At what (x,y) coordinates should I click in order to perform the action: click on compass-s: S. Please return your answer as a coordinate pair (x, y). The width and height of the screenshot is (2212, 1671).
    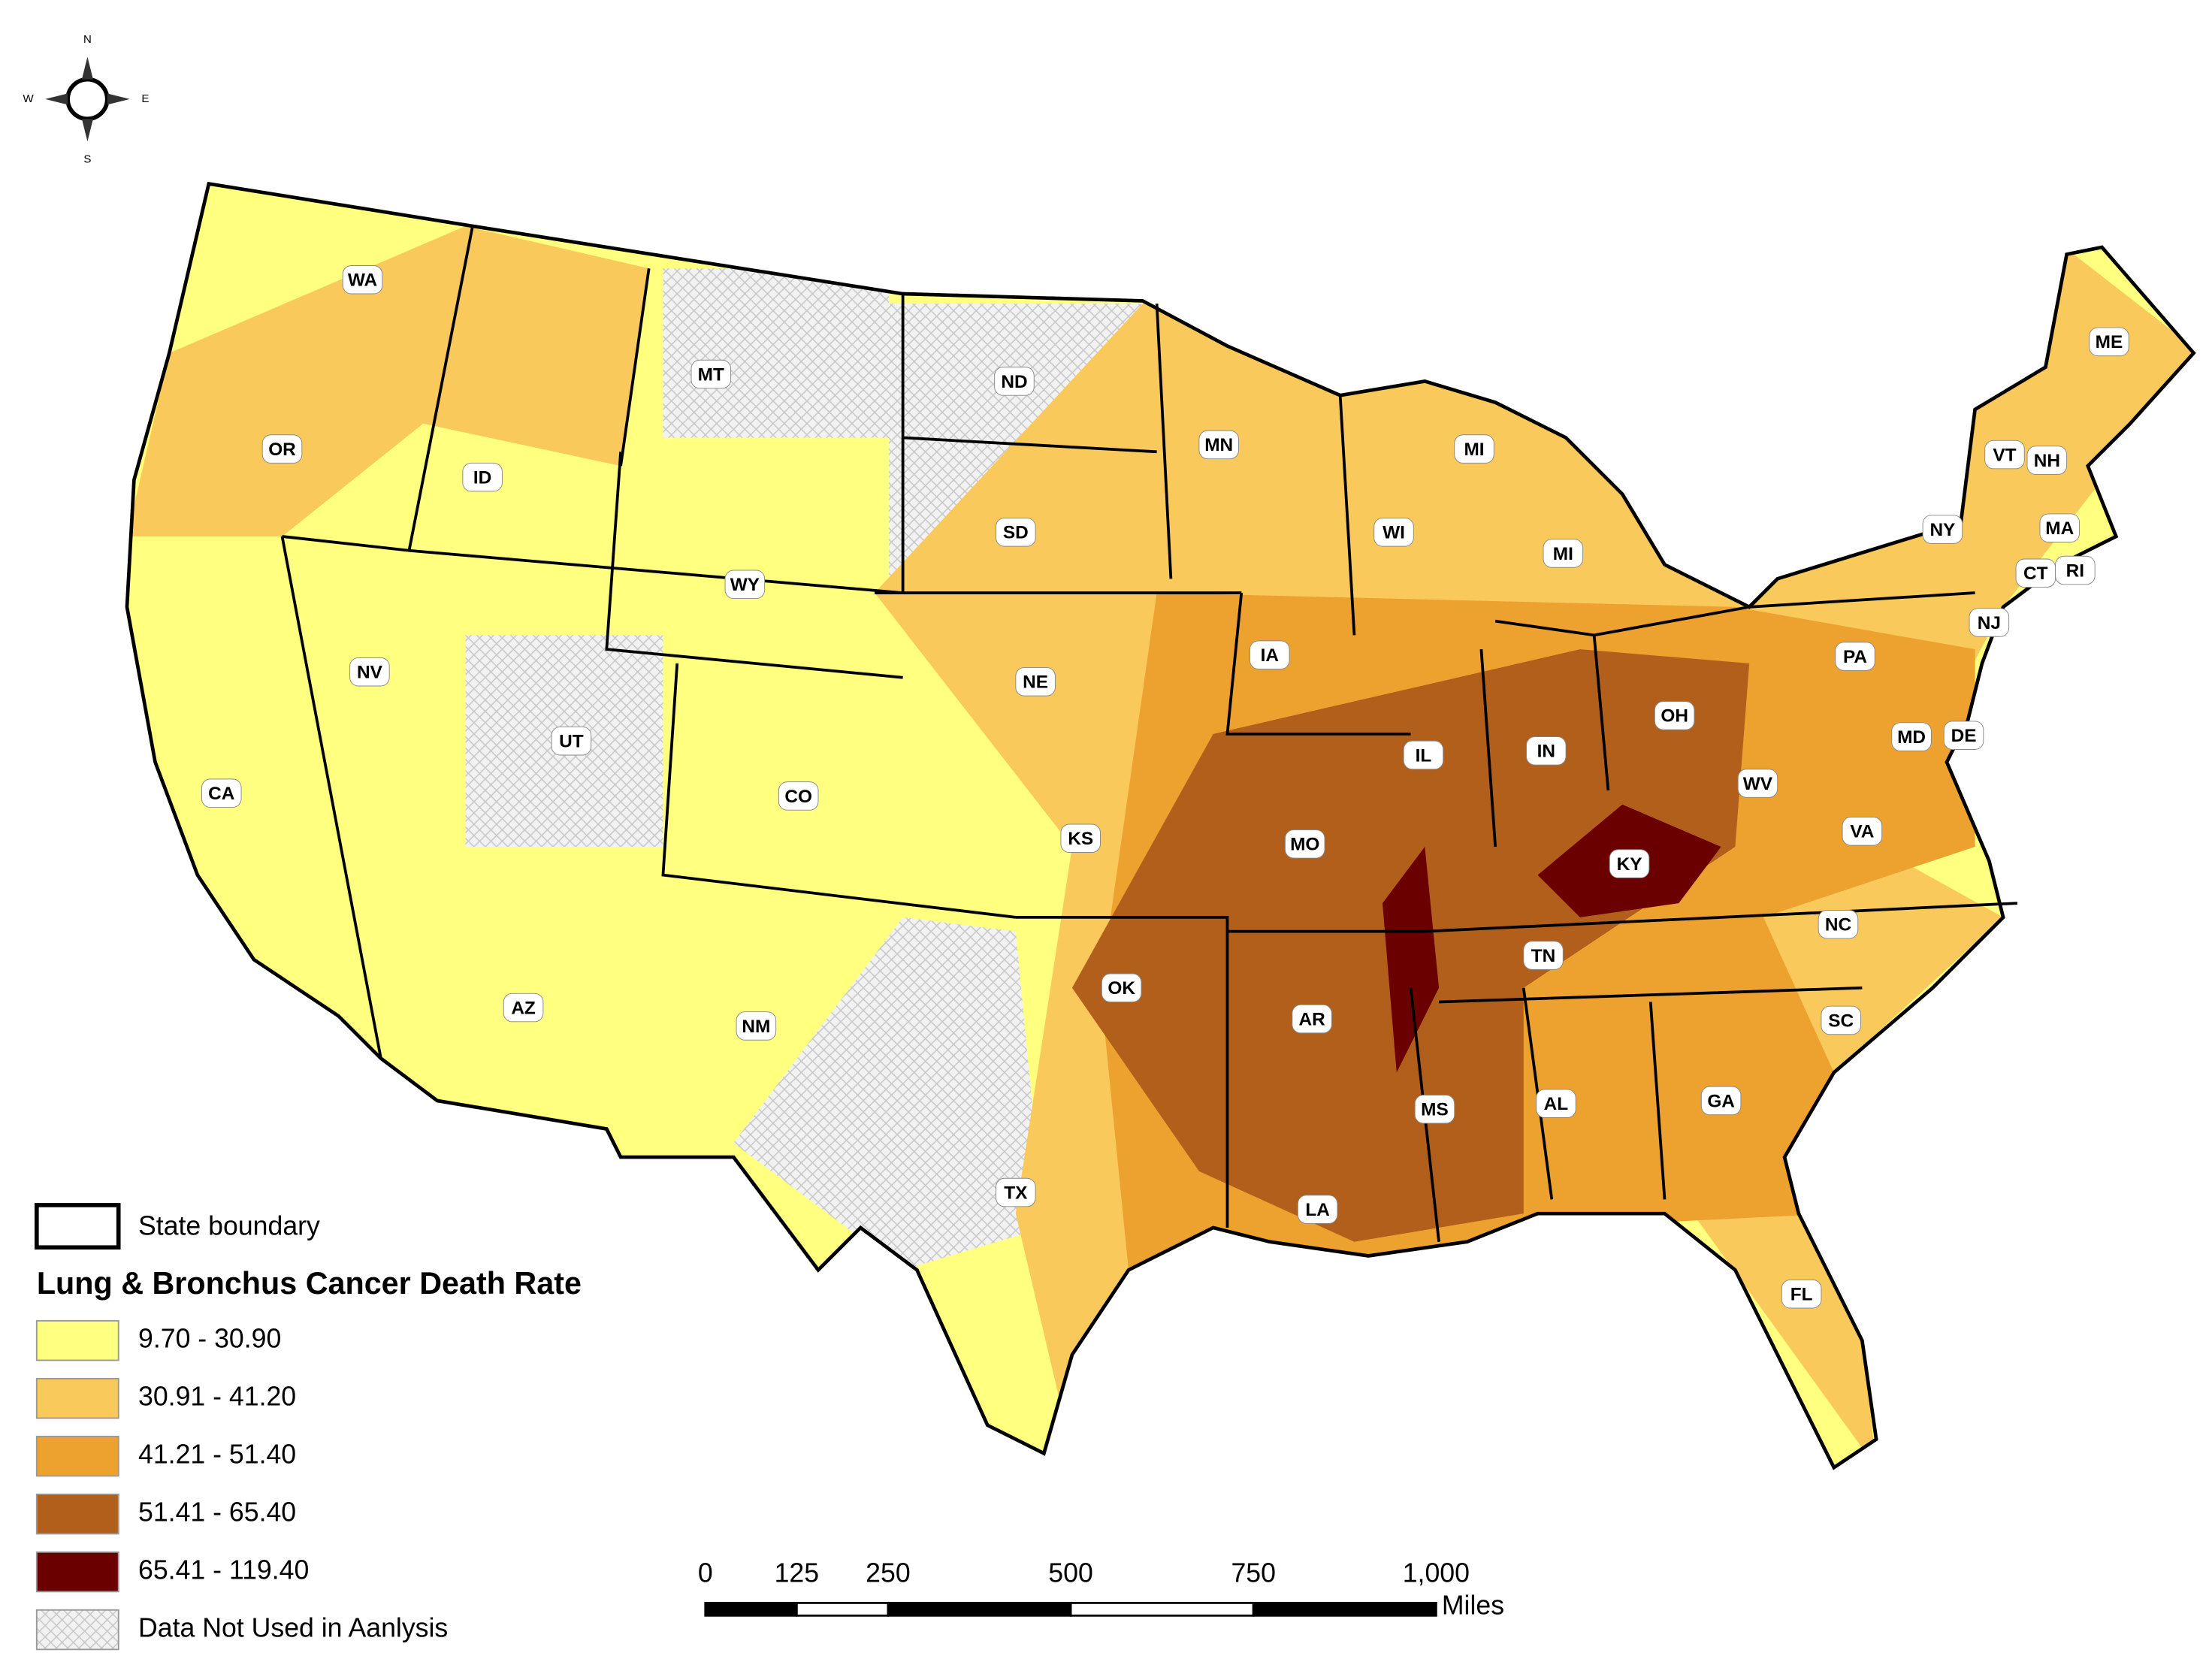
    Looking at the image, I should click on (87, 160).